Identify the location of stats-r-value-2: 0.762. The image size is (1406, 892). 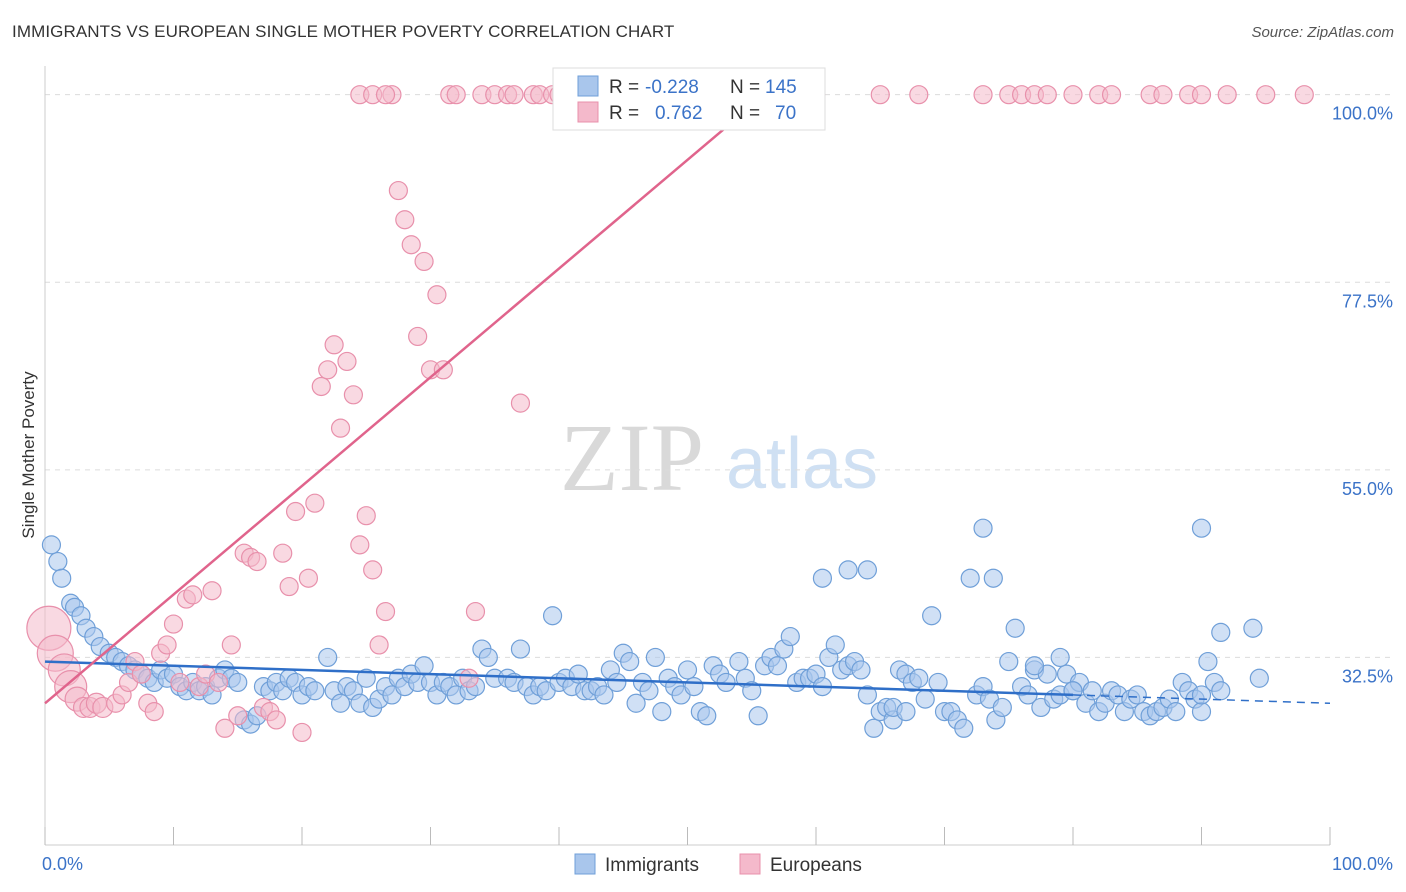
(679, 113).